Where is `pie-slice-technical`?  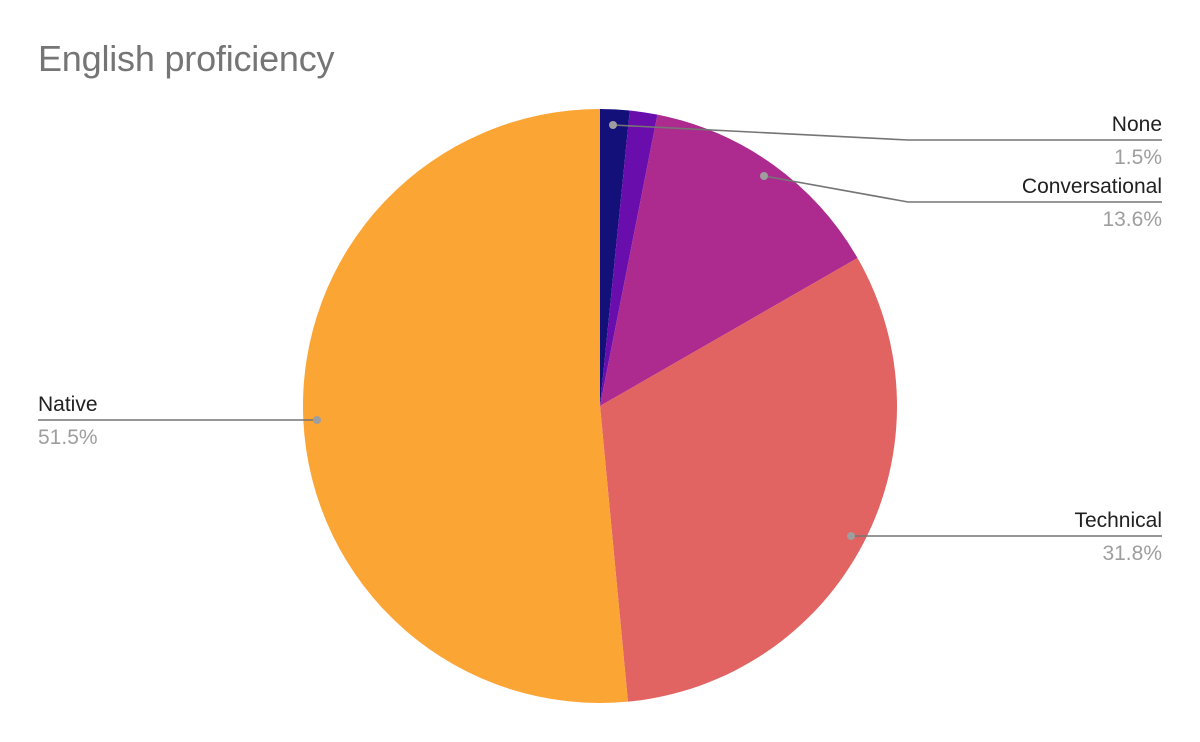
pie-slice-technical is located at coordinates (748, 480).